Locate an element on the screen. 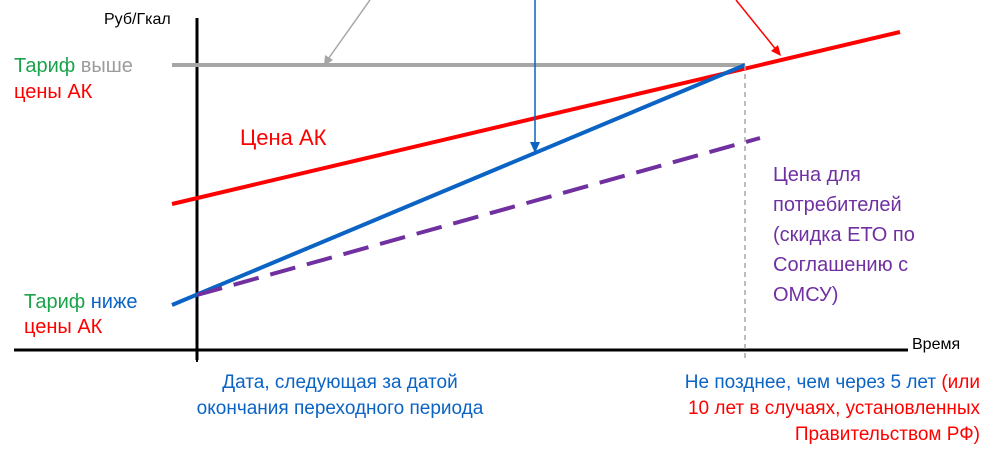 This screenshot has height=451, width=985. above-word: выше is located at coordinates (106, 66).